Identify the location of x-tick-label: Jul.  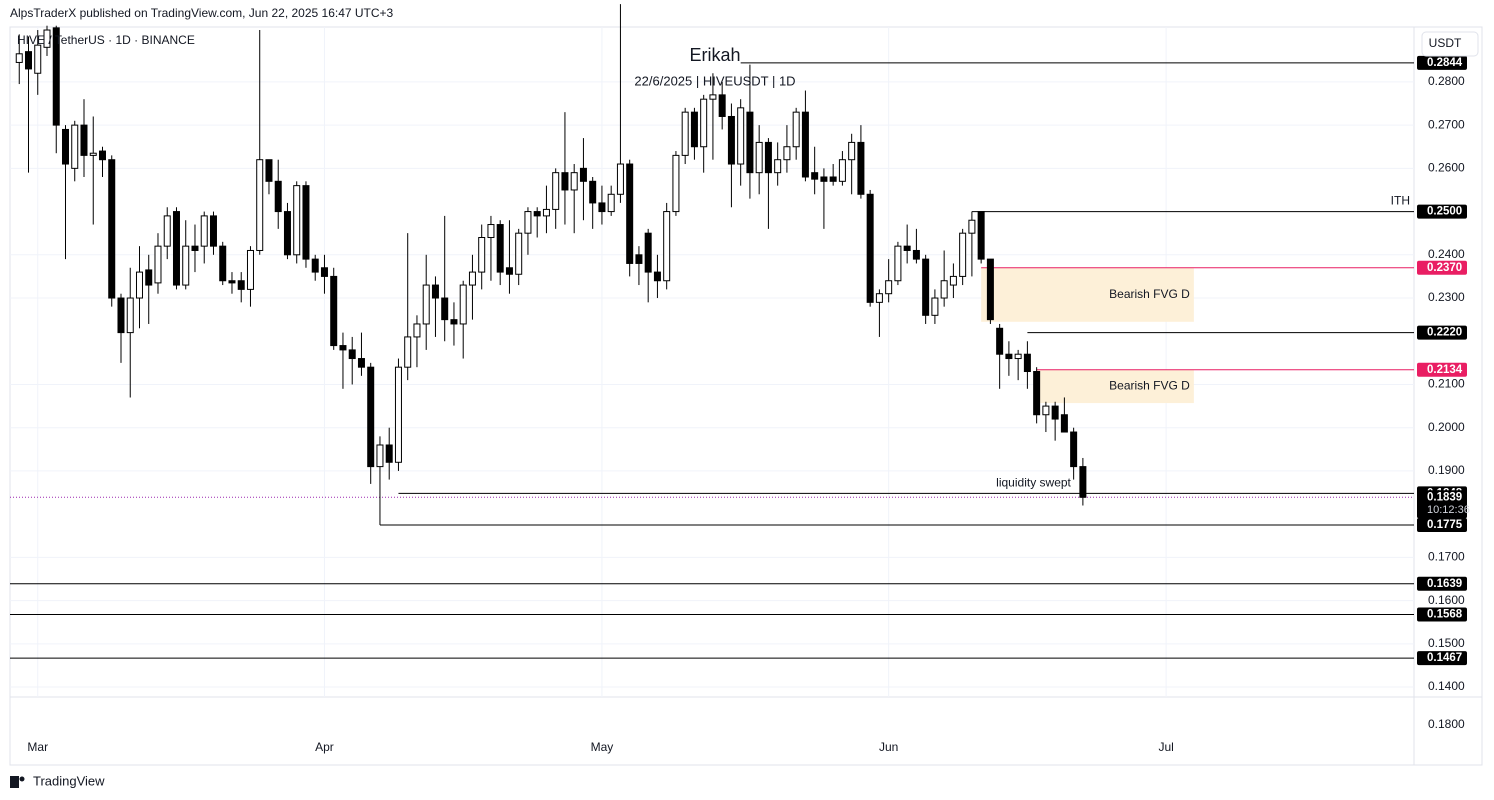
(1165, 747).